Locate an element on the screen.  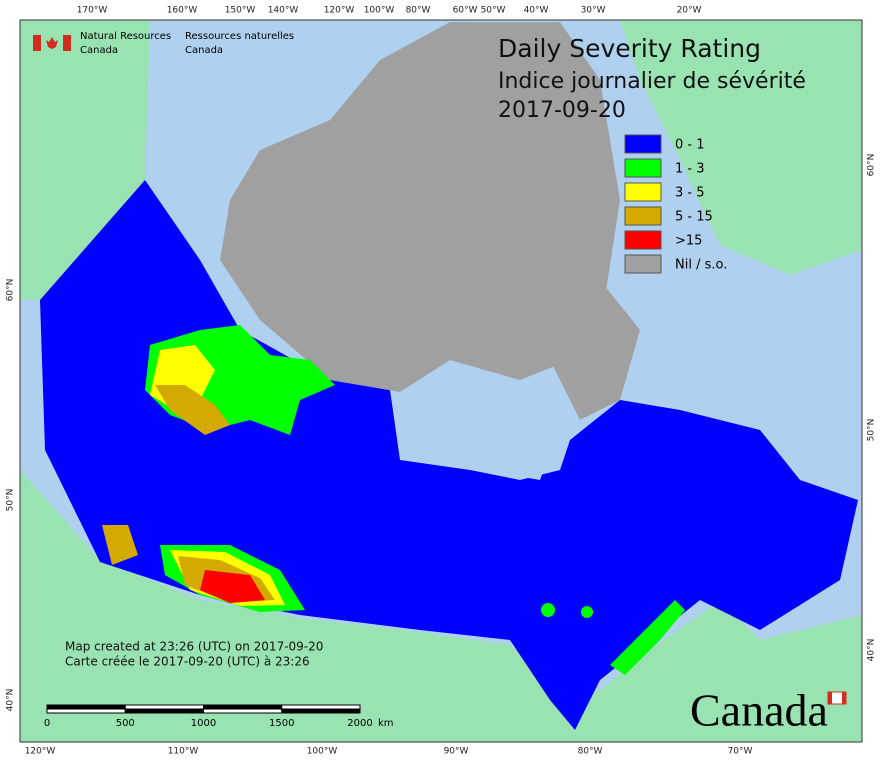
legend-label: 0 - 1 is located at coordinates (690, 145).